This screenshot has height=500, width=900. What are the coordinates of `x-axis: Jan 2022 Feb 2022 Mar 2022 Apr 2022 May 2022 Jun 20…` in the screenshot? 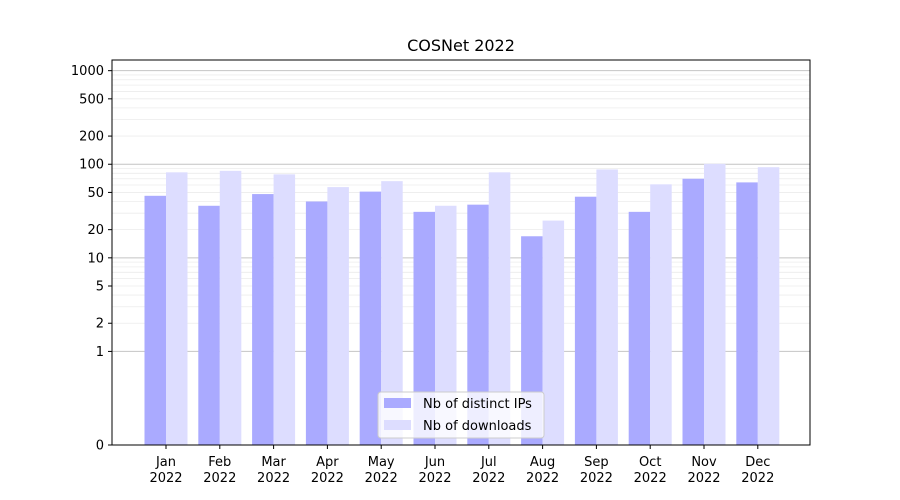 It's located at (461, 465).